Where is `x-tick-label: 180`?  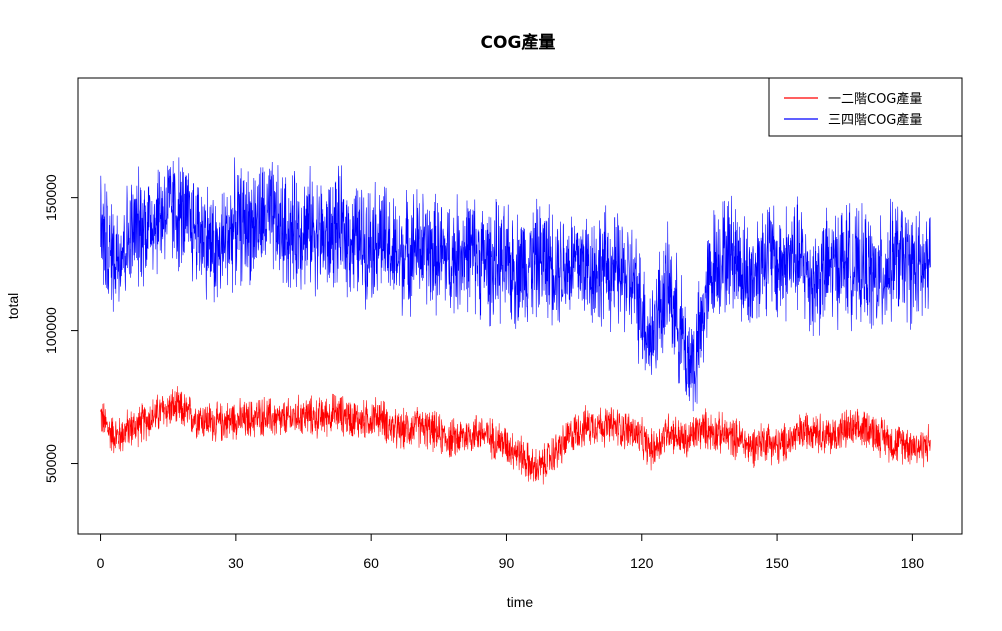
x-tick-label: 180 is located at coordinates (913, 563).